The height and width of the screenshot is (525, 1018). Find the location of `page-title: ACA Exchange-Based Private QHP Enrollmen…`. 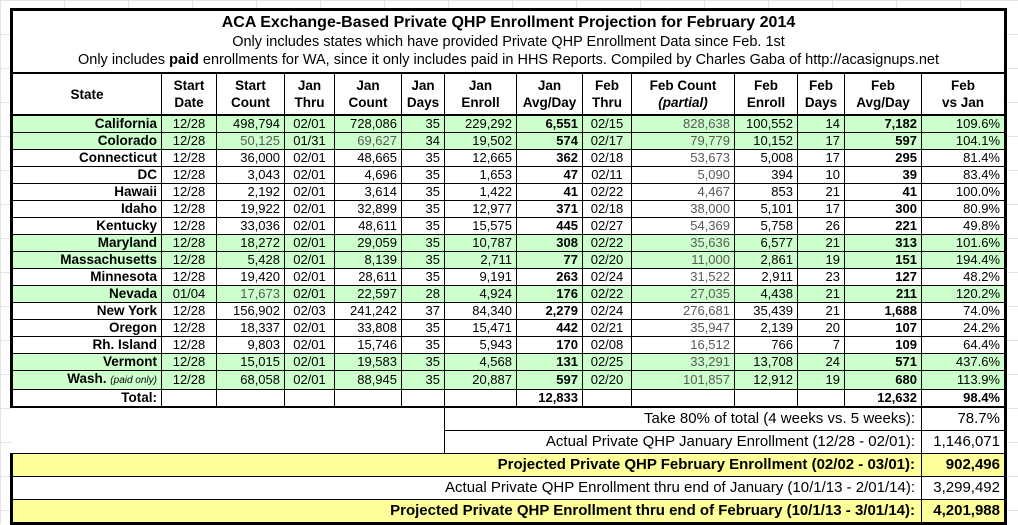

page-title: ACA Exchange-Based Private QHP Enrollmen… is located at coordinates (508, 22).